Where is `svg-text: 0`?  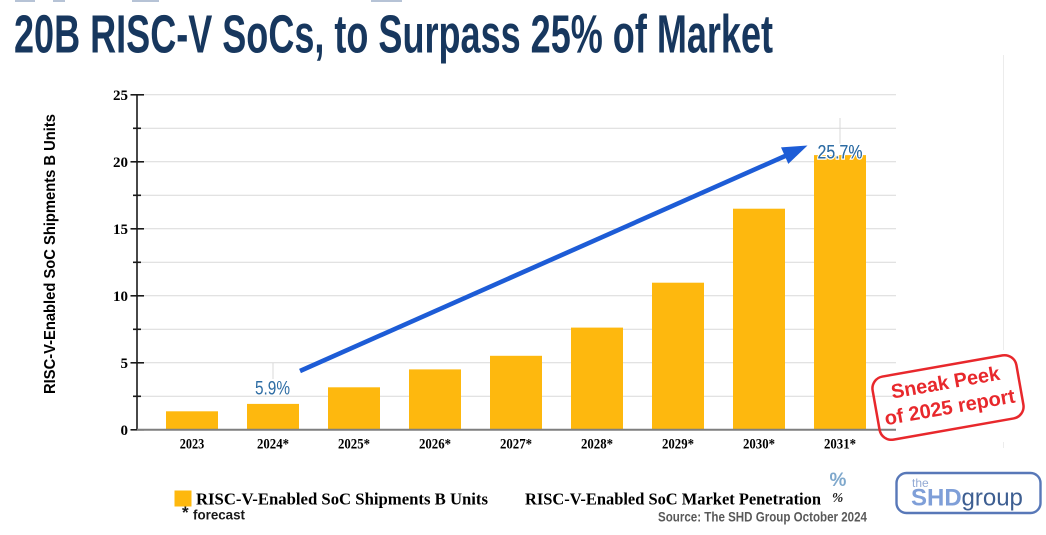
svg-text: 0 is located at coordinates (125, 431).